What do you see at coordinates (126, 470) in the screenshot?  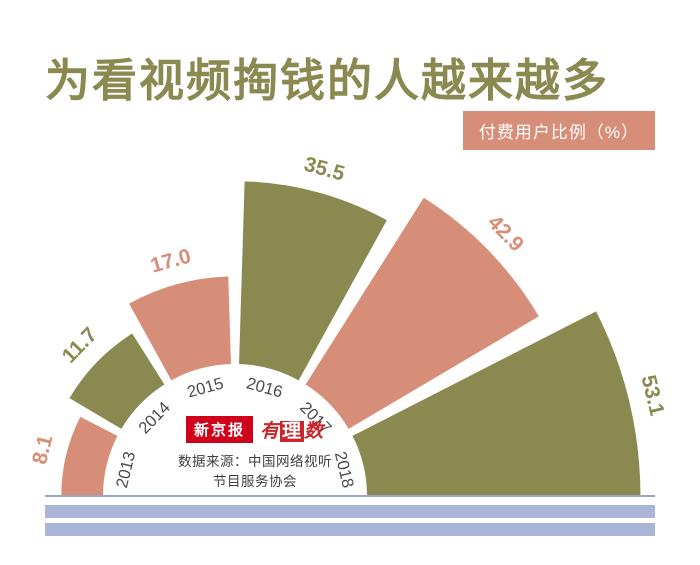 I see `year-label-2013: 2013` at bounding box center [126, 470].